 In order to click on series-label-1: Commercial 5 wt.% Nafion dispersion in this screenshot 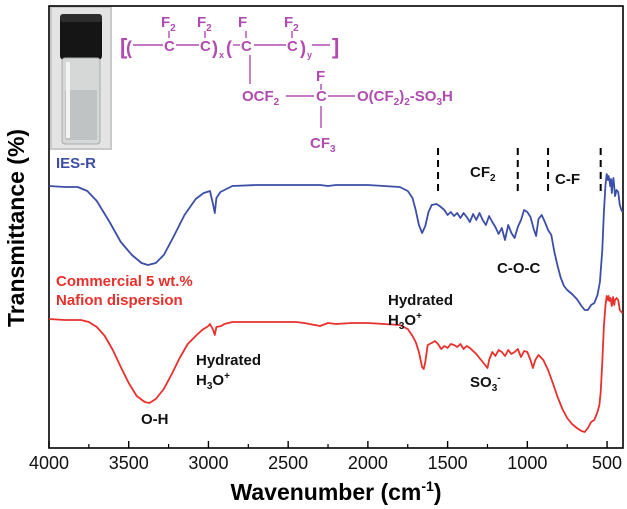, I will do `click(124, 291)`.